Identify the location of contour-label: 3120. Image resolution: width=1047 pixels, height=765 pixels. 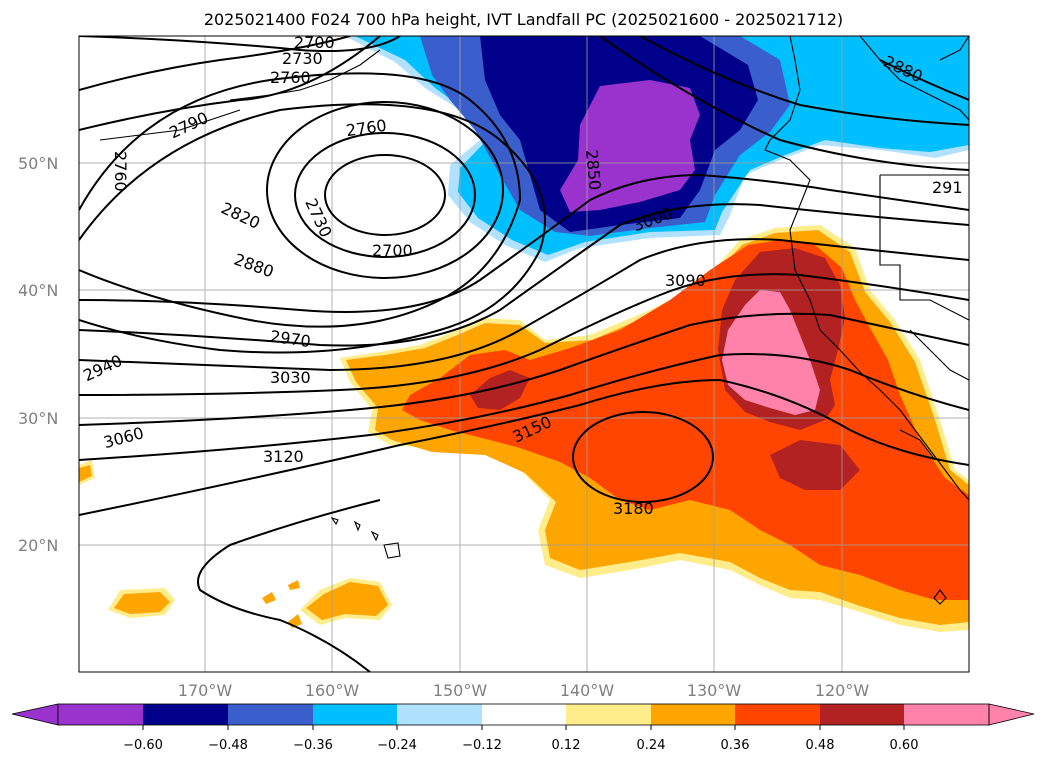
(283, 456).